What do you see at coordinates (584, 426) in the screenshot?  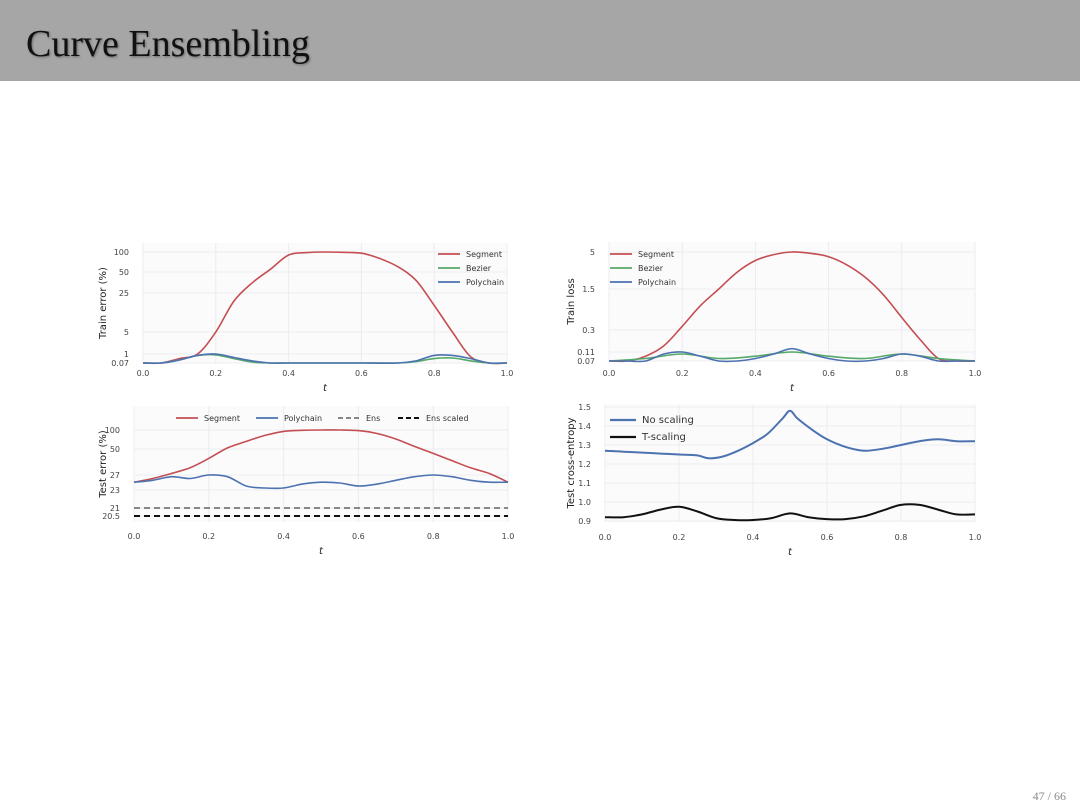 I see `y-tick-label: 1.4` at bounding box center [584, 426].